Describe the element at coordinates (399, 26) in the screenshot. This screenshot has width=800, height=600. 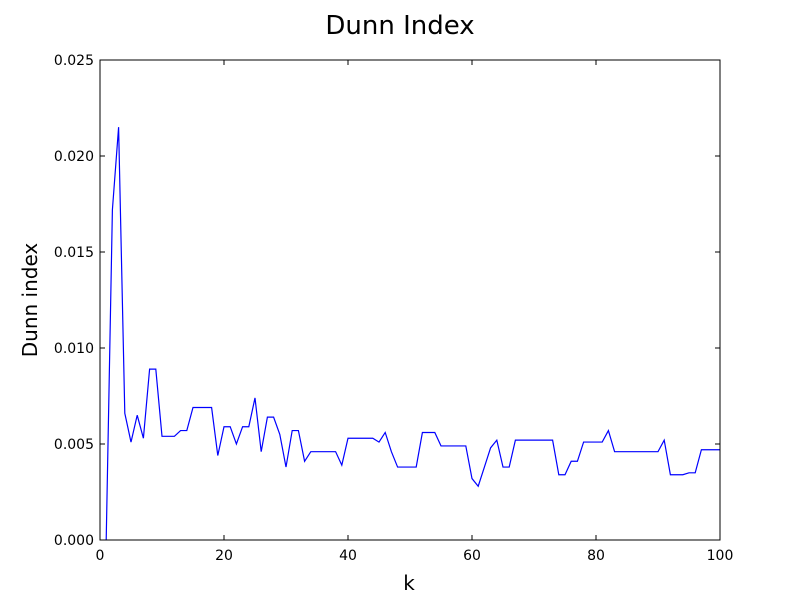
I see `chart-title: Dunn Index` at that location.